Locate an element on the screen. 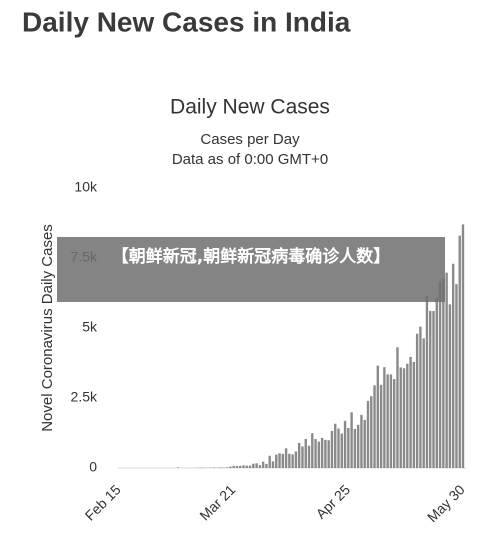  overlay-banner: 【朝鲜新冠,朝鲜新冠病毒确诊人数】 is located at coordinates (251, 269).